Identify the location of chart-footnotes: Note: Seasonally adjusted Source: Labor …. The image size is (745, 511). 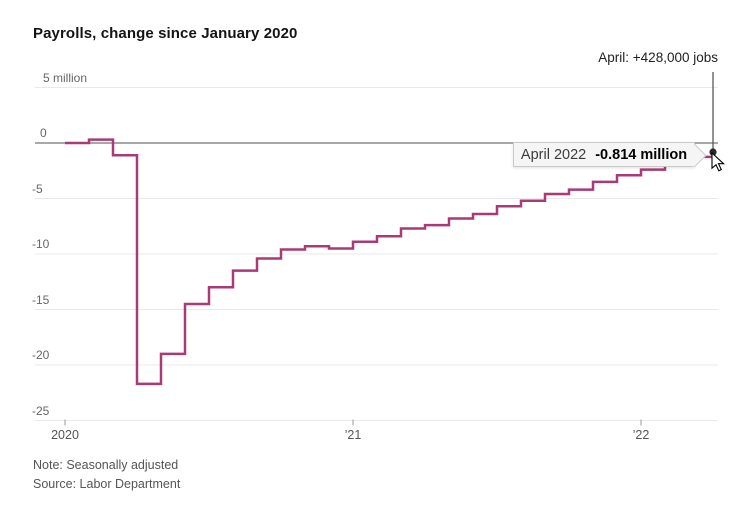
(106, 474).